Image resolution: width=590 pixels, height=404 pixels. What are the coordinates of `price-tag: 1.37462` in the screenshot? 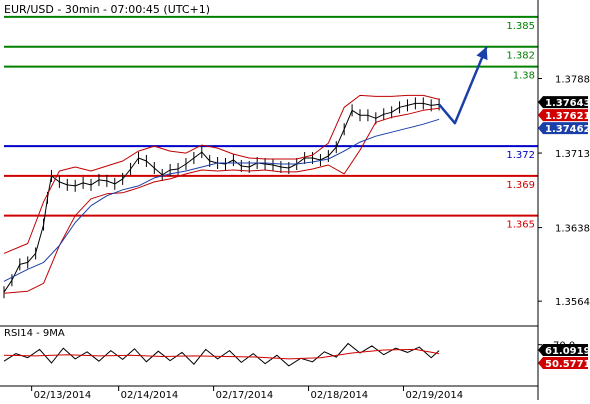 It's located at (564, 128).